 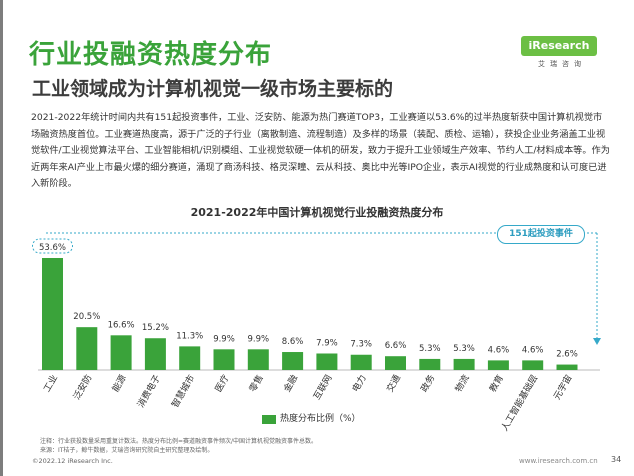 I want to click on callout-arrow-icon, so click(x=597, y=341).